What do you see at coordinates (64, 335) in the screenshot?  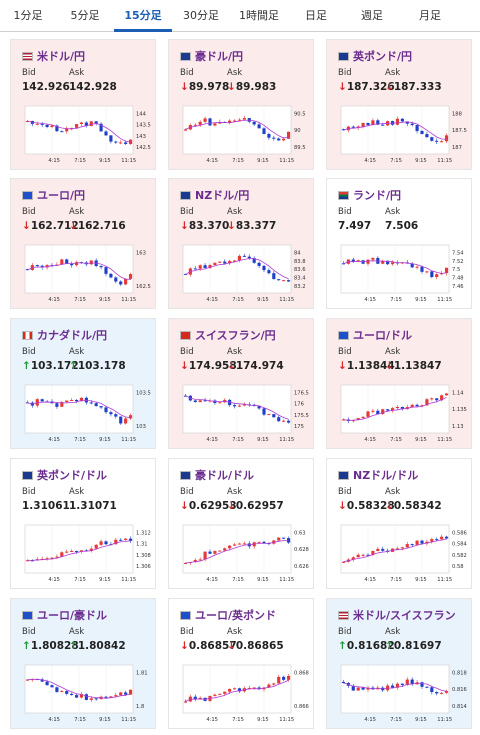 I see `pair-title-link: カナダドル/円` at bounding box center [64, 335].